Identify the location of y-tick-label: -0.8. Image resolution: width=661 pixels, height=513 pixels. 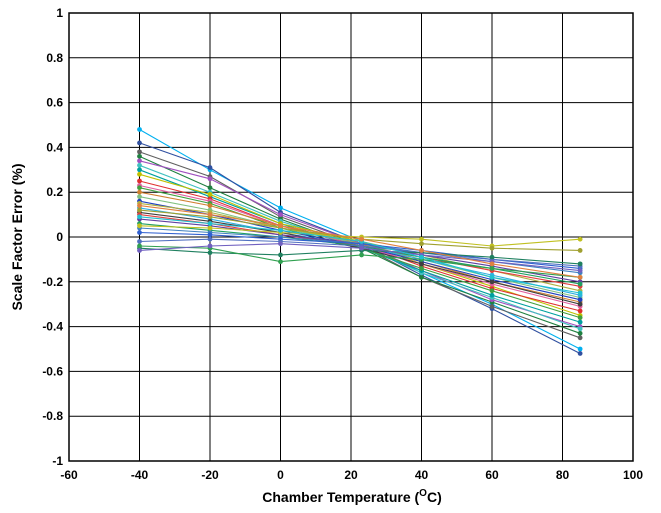
(52, 416).